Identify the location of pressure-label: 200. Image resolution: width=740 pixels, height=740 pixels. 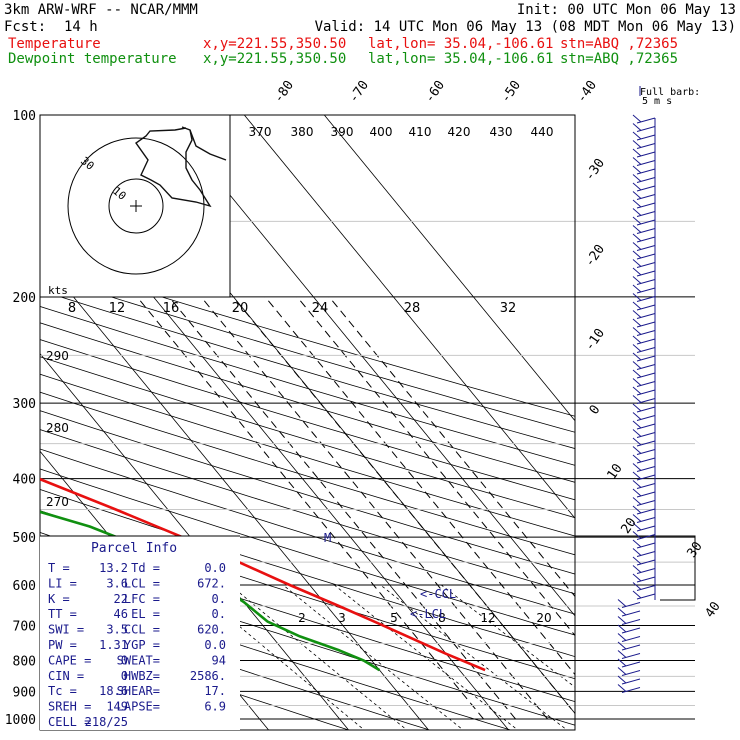
(24, 298).